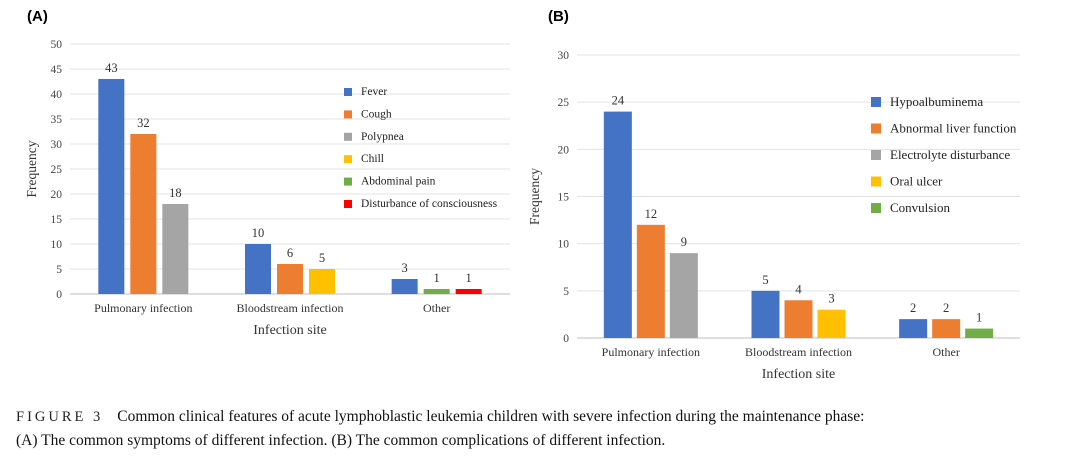  I want to click on chart-b-data-label: 12, so click(651, 214).